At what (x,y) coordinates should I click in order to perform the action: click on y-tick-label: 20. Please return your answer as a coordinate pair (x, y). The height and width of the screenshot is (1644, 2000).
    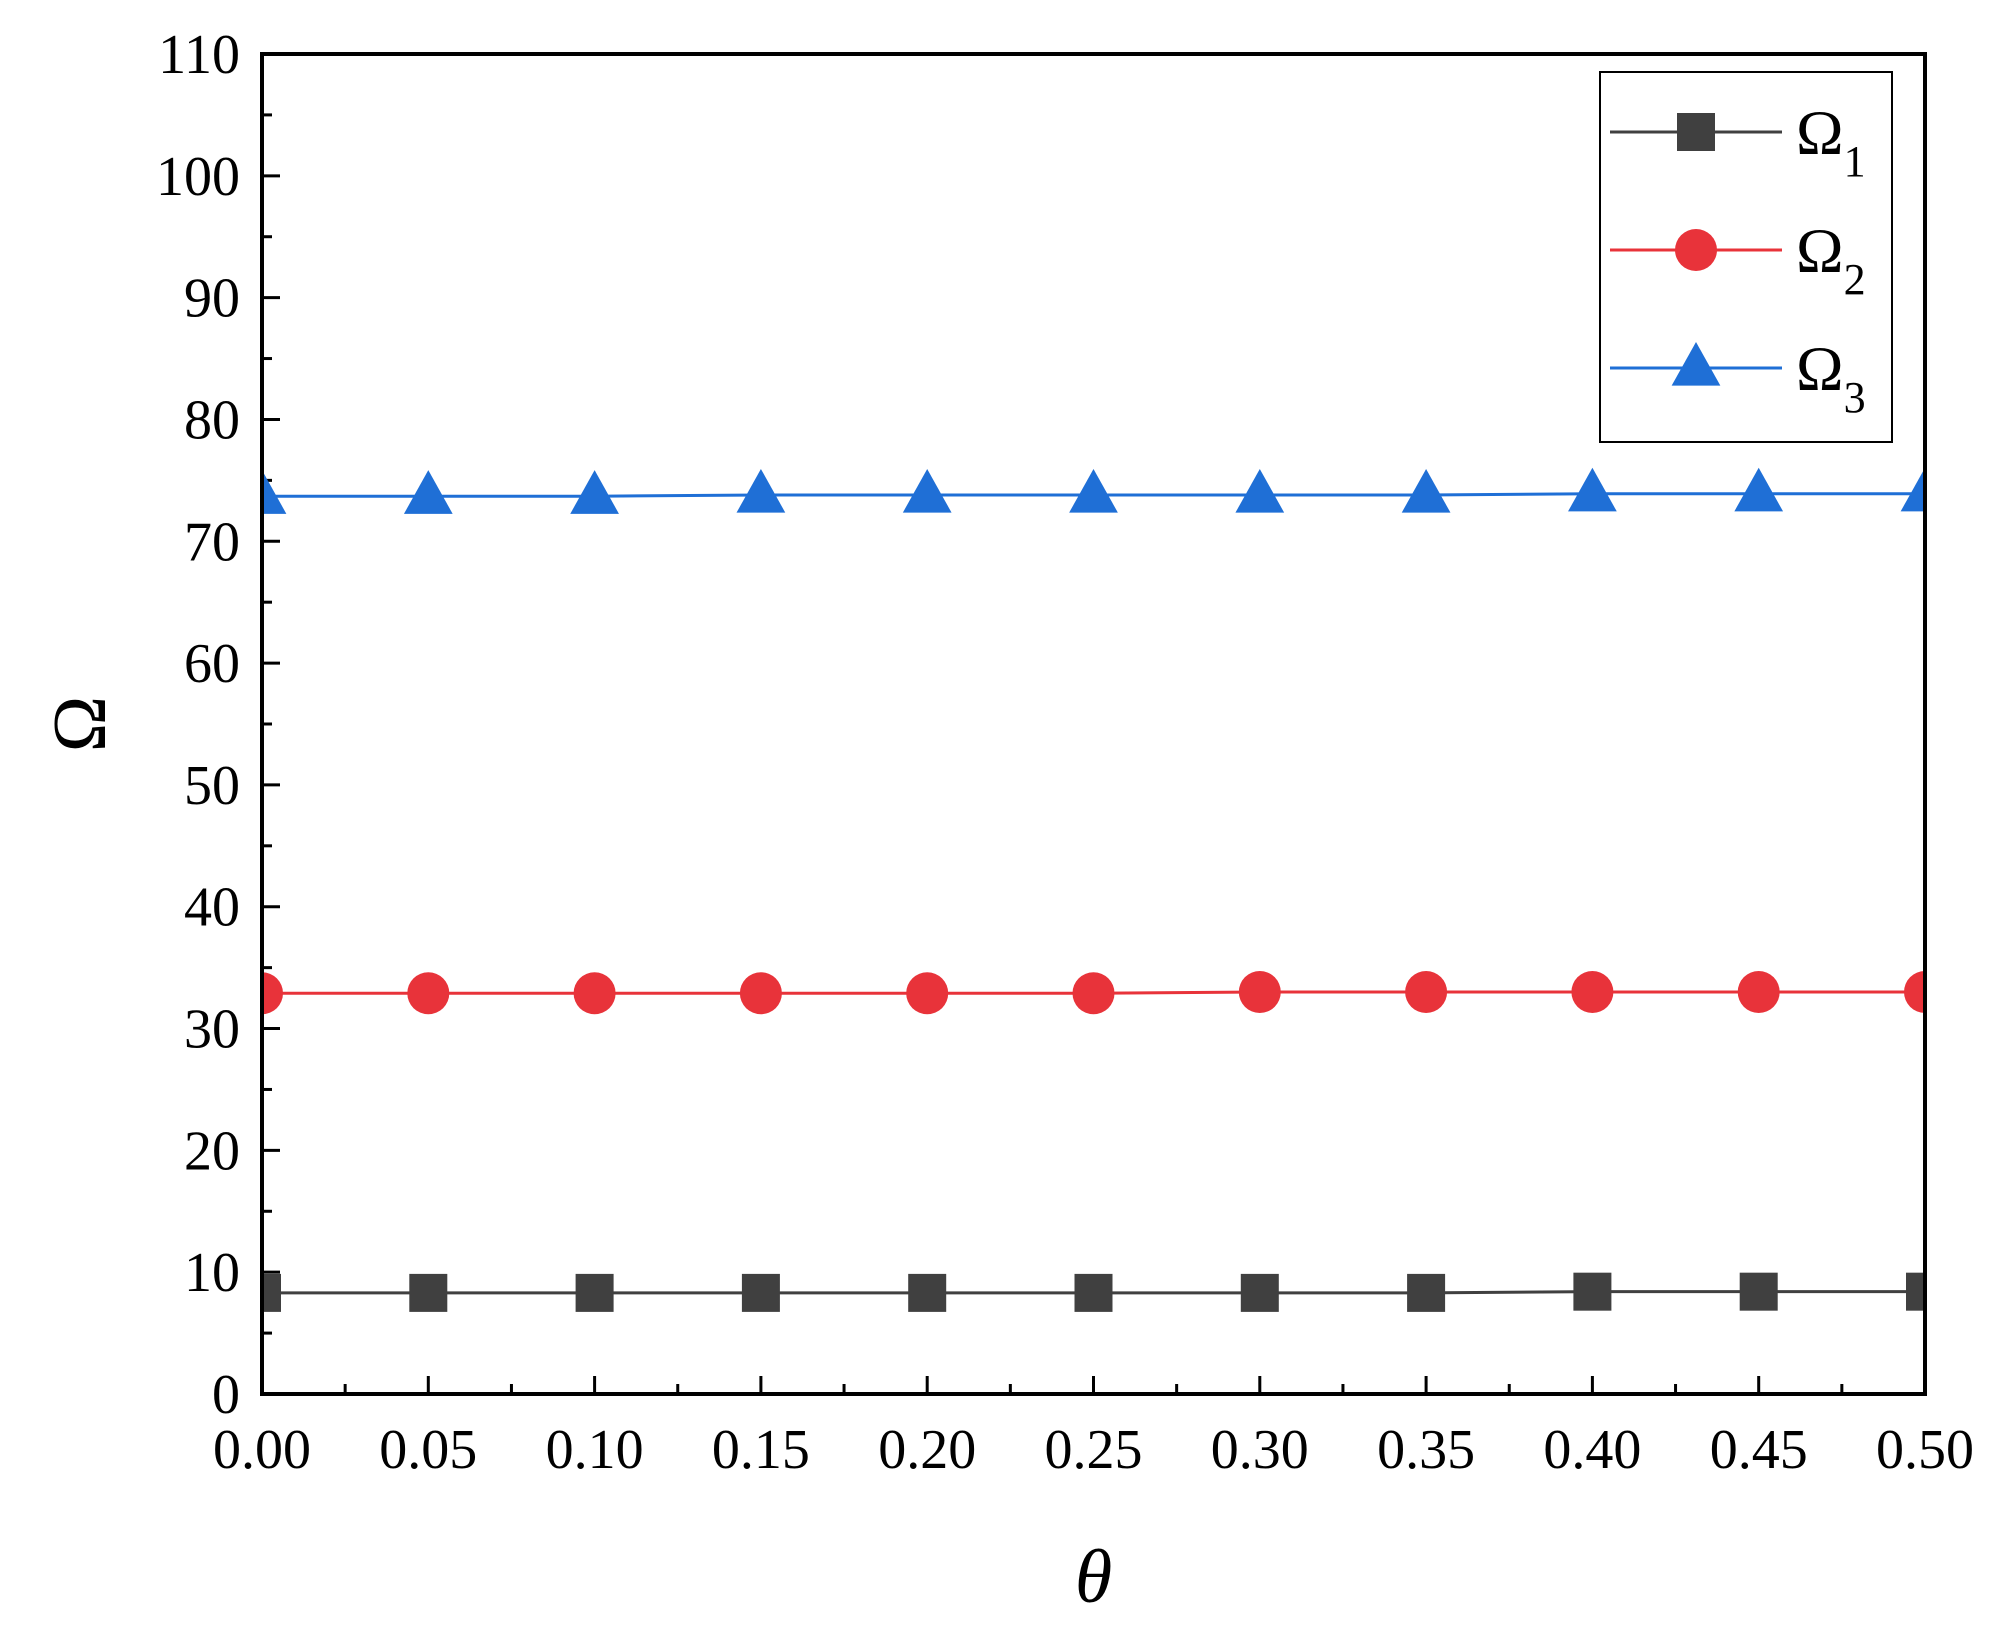
    Looking at the image, I should click on (212, 1151).